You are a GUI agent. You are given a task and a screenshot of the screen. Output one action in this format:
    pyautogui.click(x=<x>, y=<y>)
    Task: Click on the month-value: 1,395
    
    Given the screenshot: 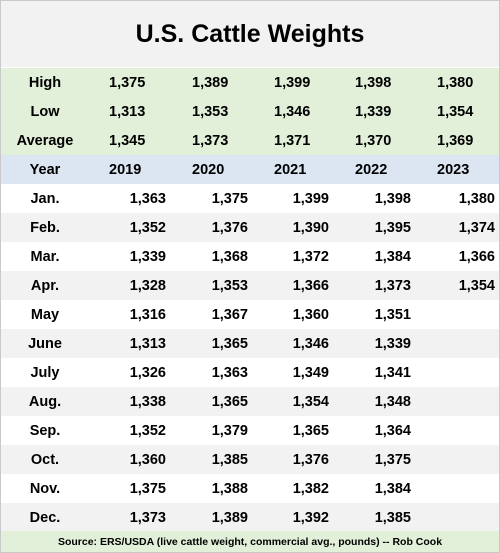 What is the action you would take?
    pyautogui.click(x=392, y=227)
    